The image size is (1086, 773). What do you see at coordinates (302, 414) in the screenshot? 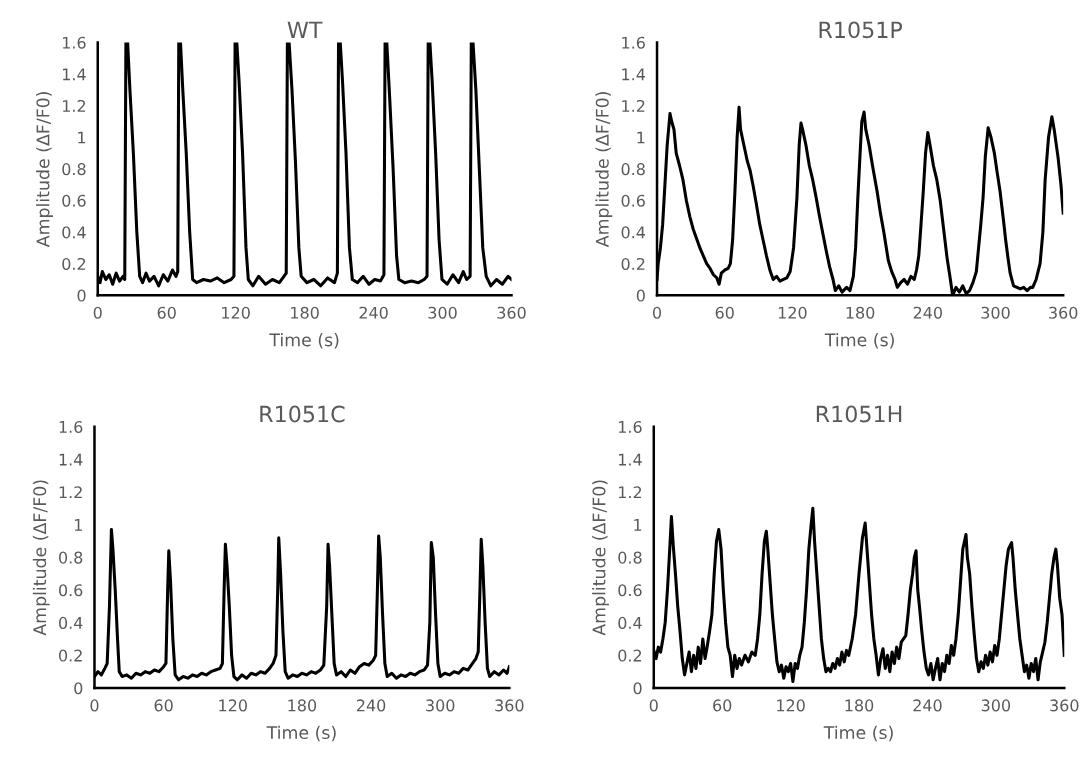
I see `chart-title: R1051C` at bounding box center [302, 414].